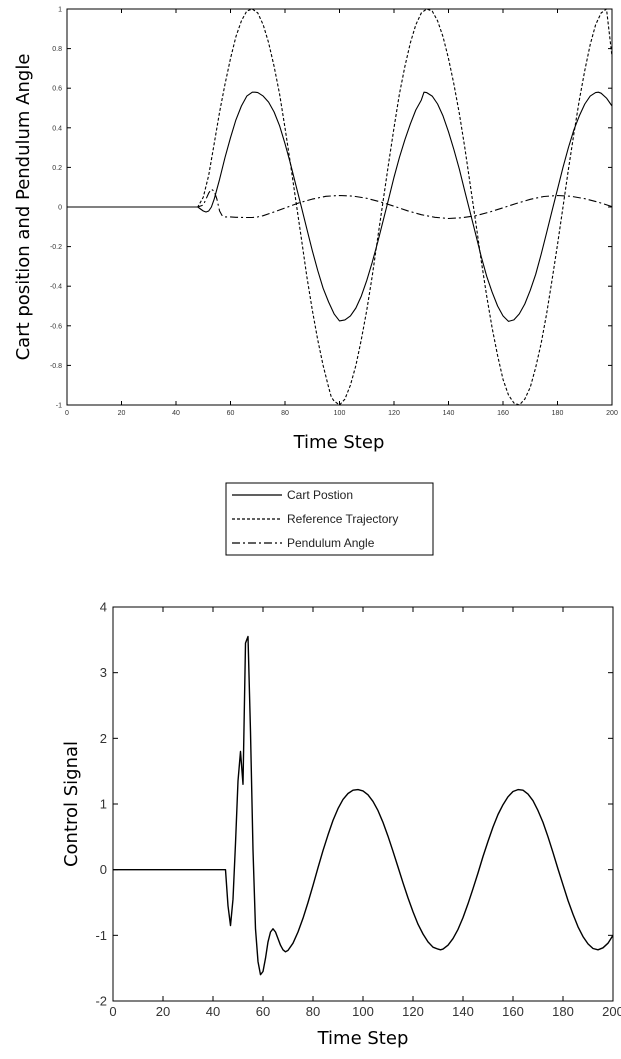 This screenshot has height=1059, width=621. I want to click on y-tick-label: -0.8, so click(56, 366).